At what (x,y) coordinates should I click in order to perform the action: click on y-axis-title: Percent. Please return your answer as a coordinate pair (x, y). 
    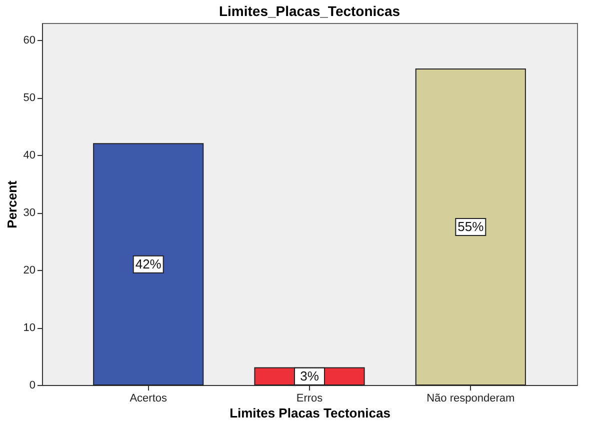
    Looking at the image, I should click on (12, 204).